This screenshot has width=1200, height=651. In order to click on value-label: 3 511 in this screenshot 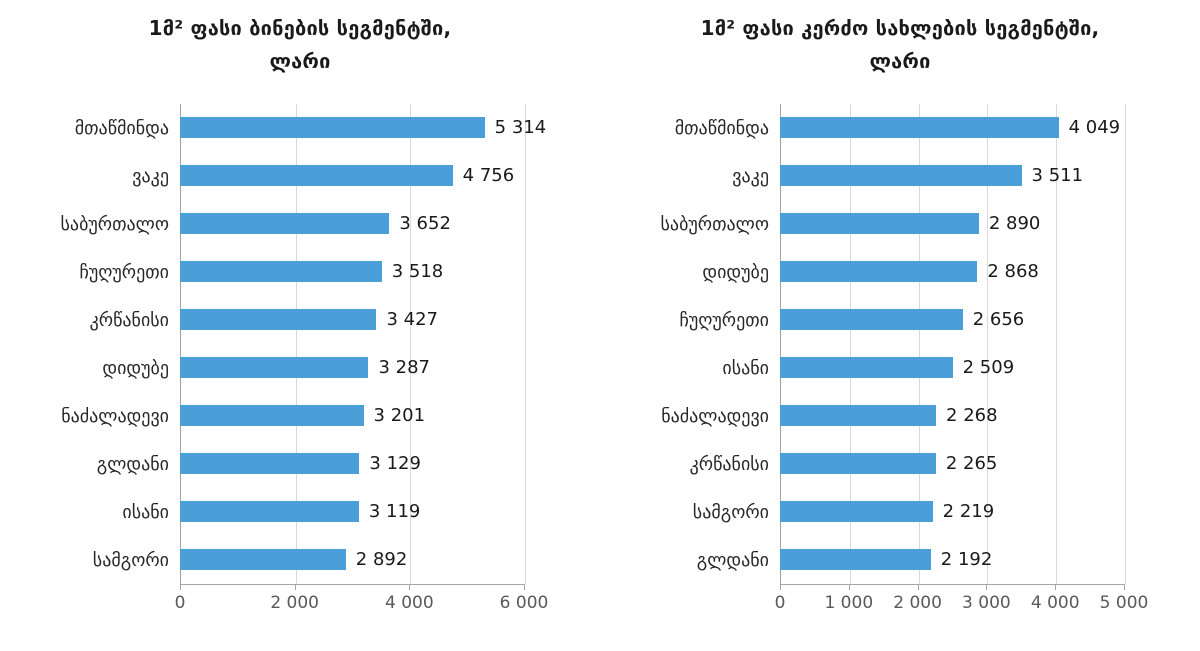, I will do `click(1057, 175)`.